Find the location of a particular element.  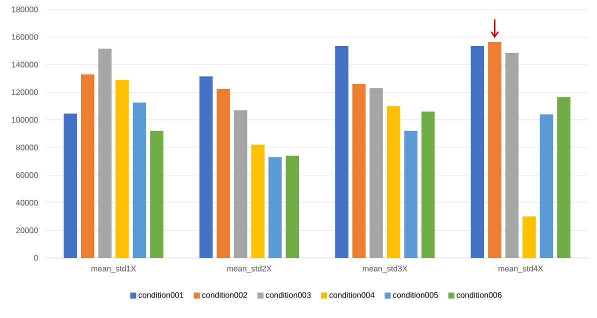

y-tick-label: 20000 is located at coordinates (27, 231).